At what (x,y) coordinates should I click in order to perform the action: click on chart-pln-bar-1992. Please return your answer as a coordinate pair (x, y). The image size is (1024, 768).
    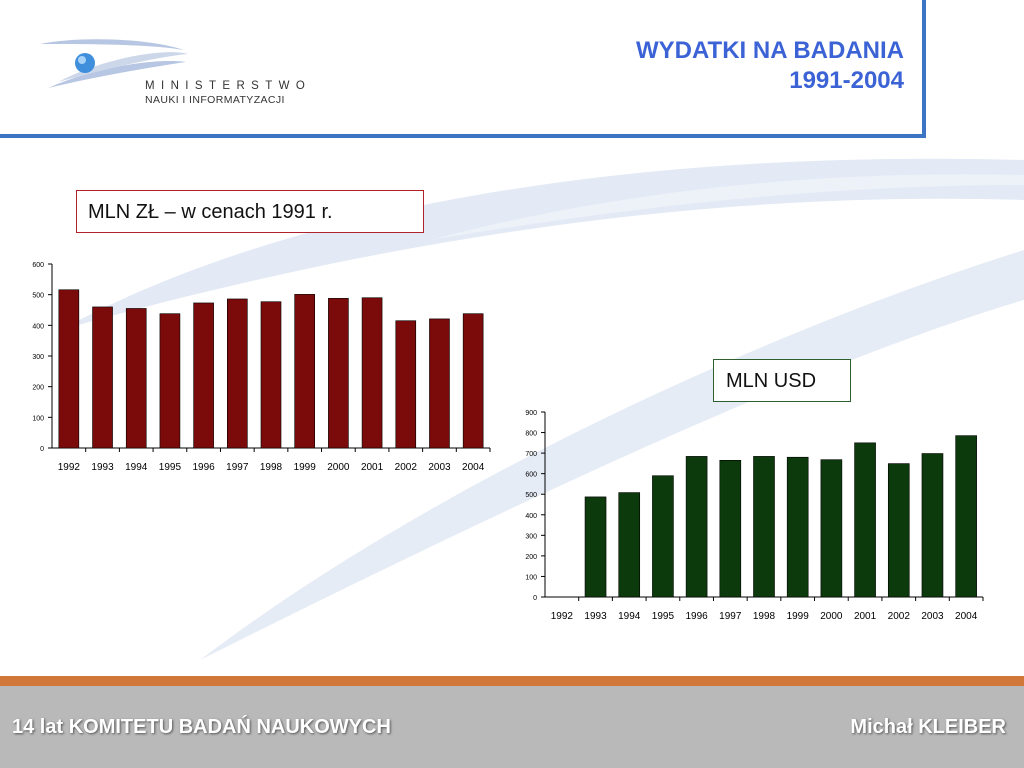
    Looking at the image, I should click on (69, 369).